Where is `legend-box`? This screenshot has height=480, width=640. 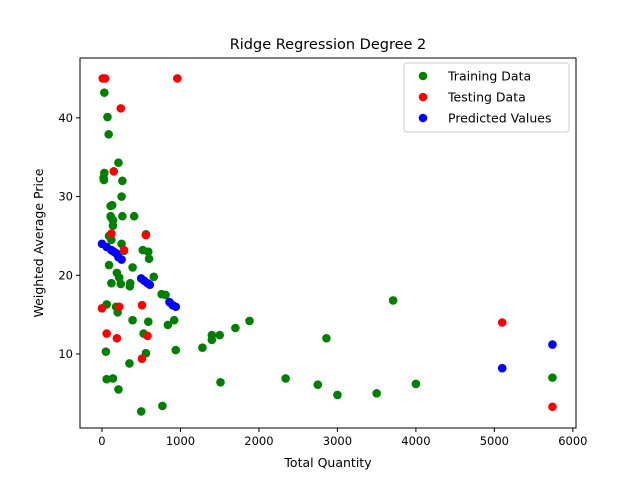
legend-box is located at coordinates (486, 97).